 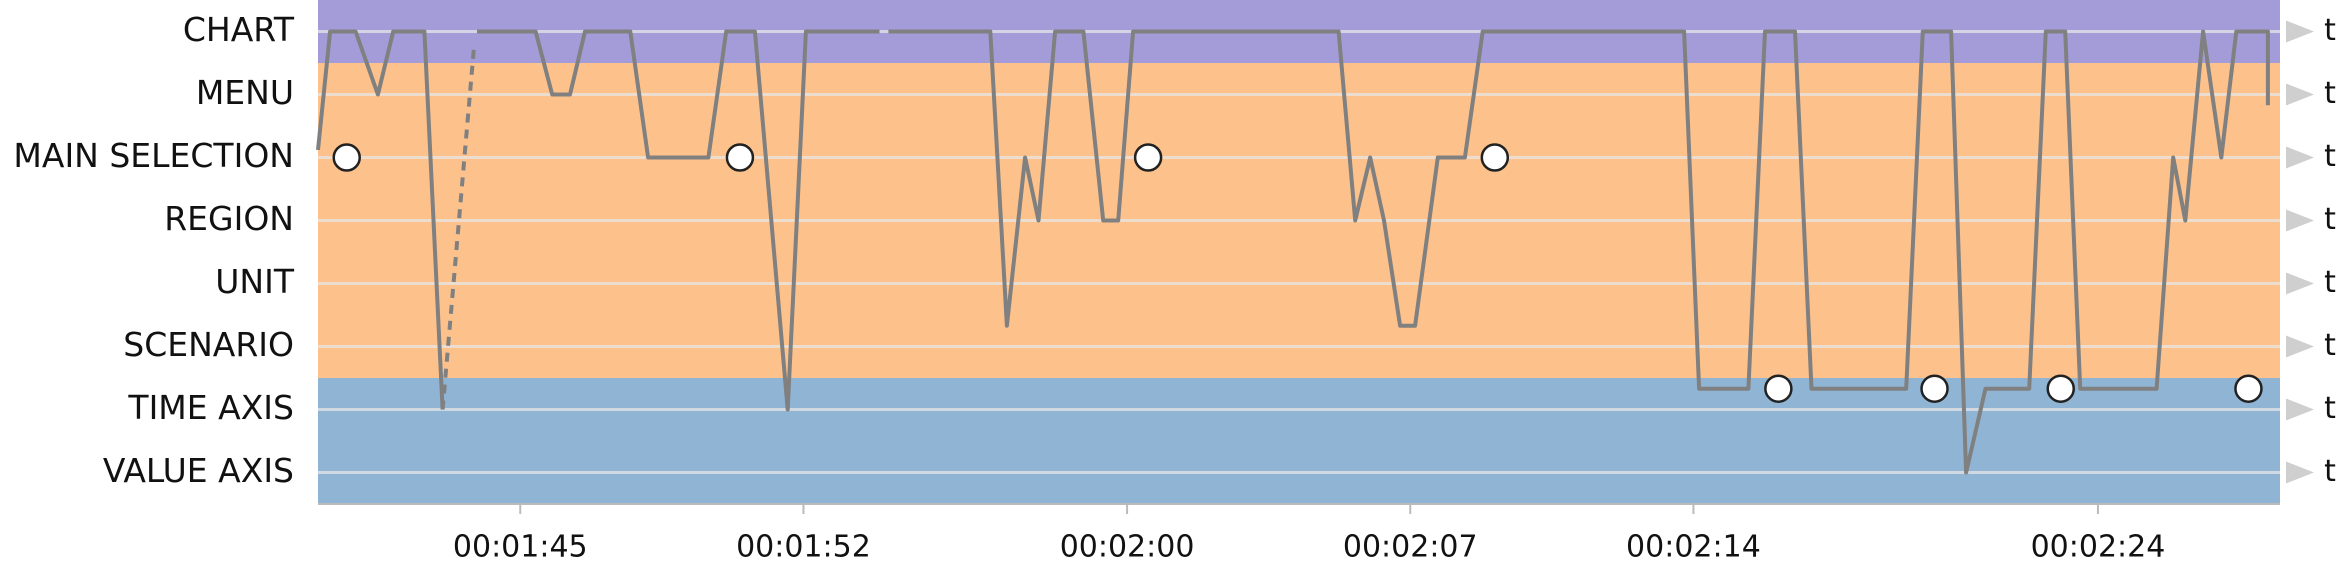 I want to click on x-tick-label: 00:02:07, so click(x=1410, y=547).